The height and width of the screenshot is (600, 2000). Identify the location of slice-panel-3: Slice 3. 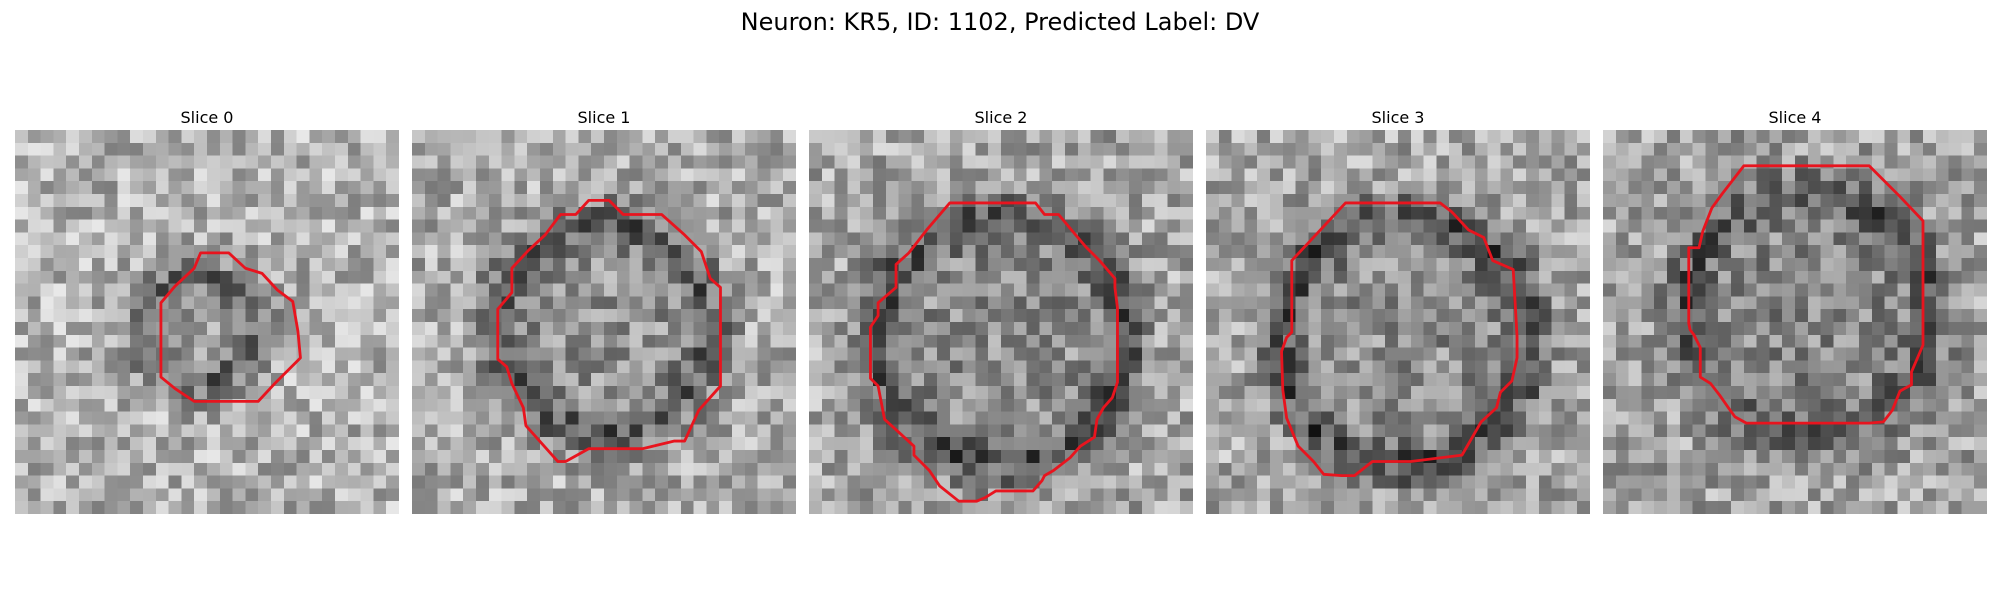
(1398, 311).